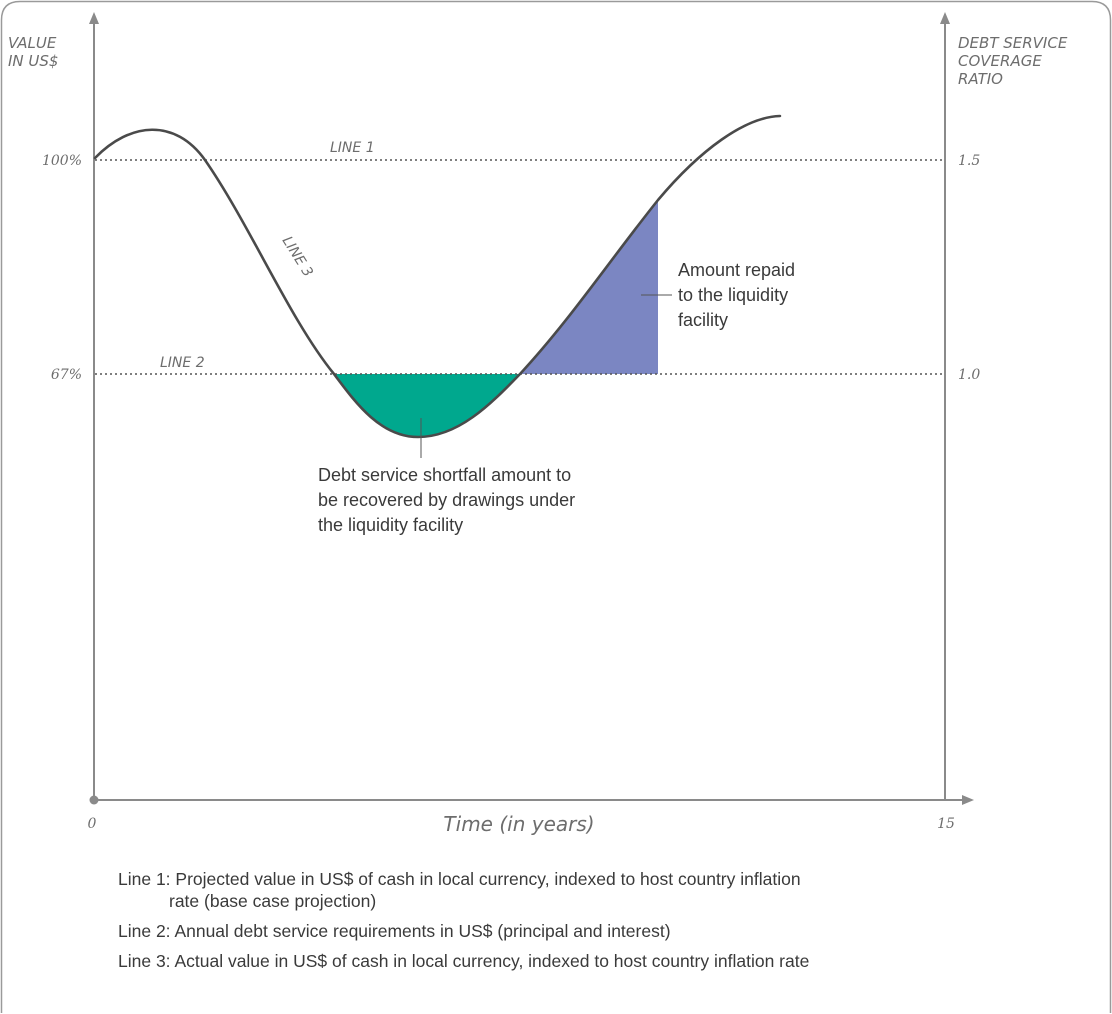 The width and height of the screenshot is (1112, 1014). What do you see at coordinates (92, 824) in the screenshot?
I see `x-tick-0: 0` at bounding box center [92, 824].